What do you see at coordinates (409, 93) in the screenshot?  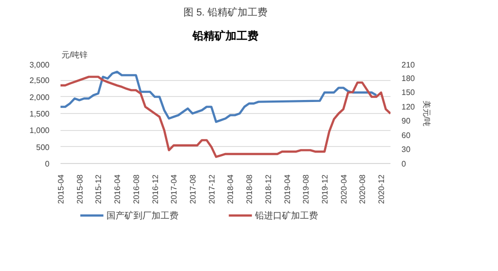 I see `y2-tick-label: 150` at bounding box center [409, 93].